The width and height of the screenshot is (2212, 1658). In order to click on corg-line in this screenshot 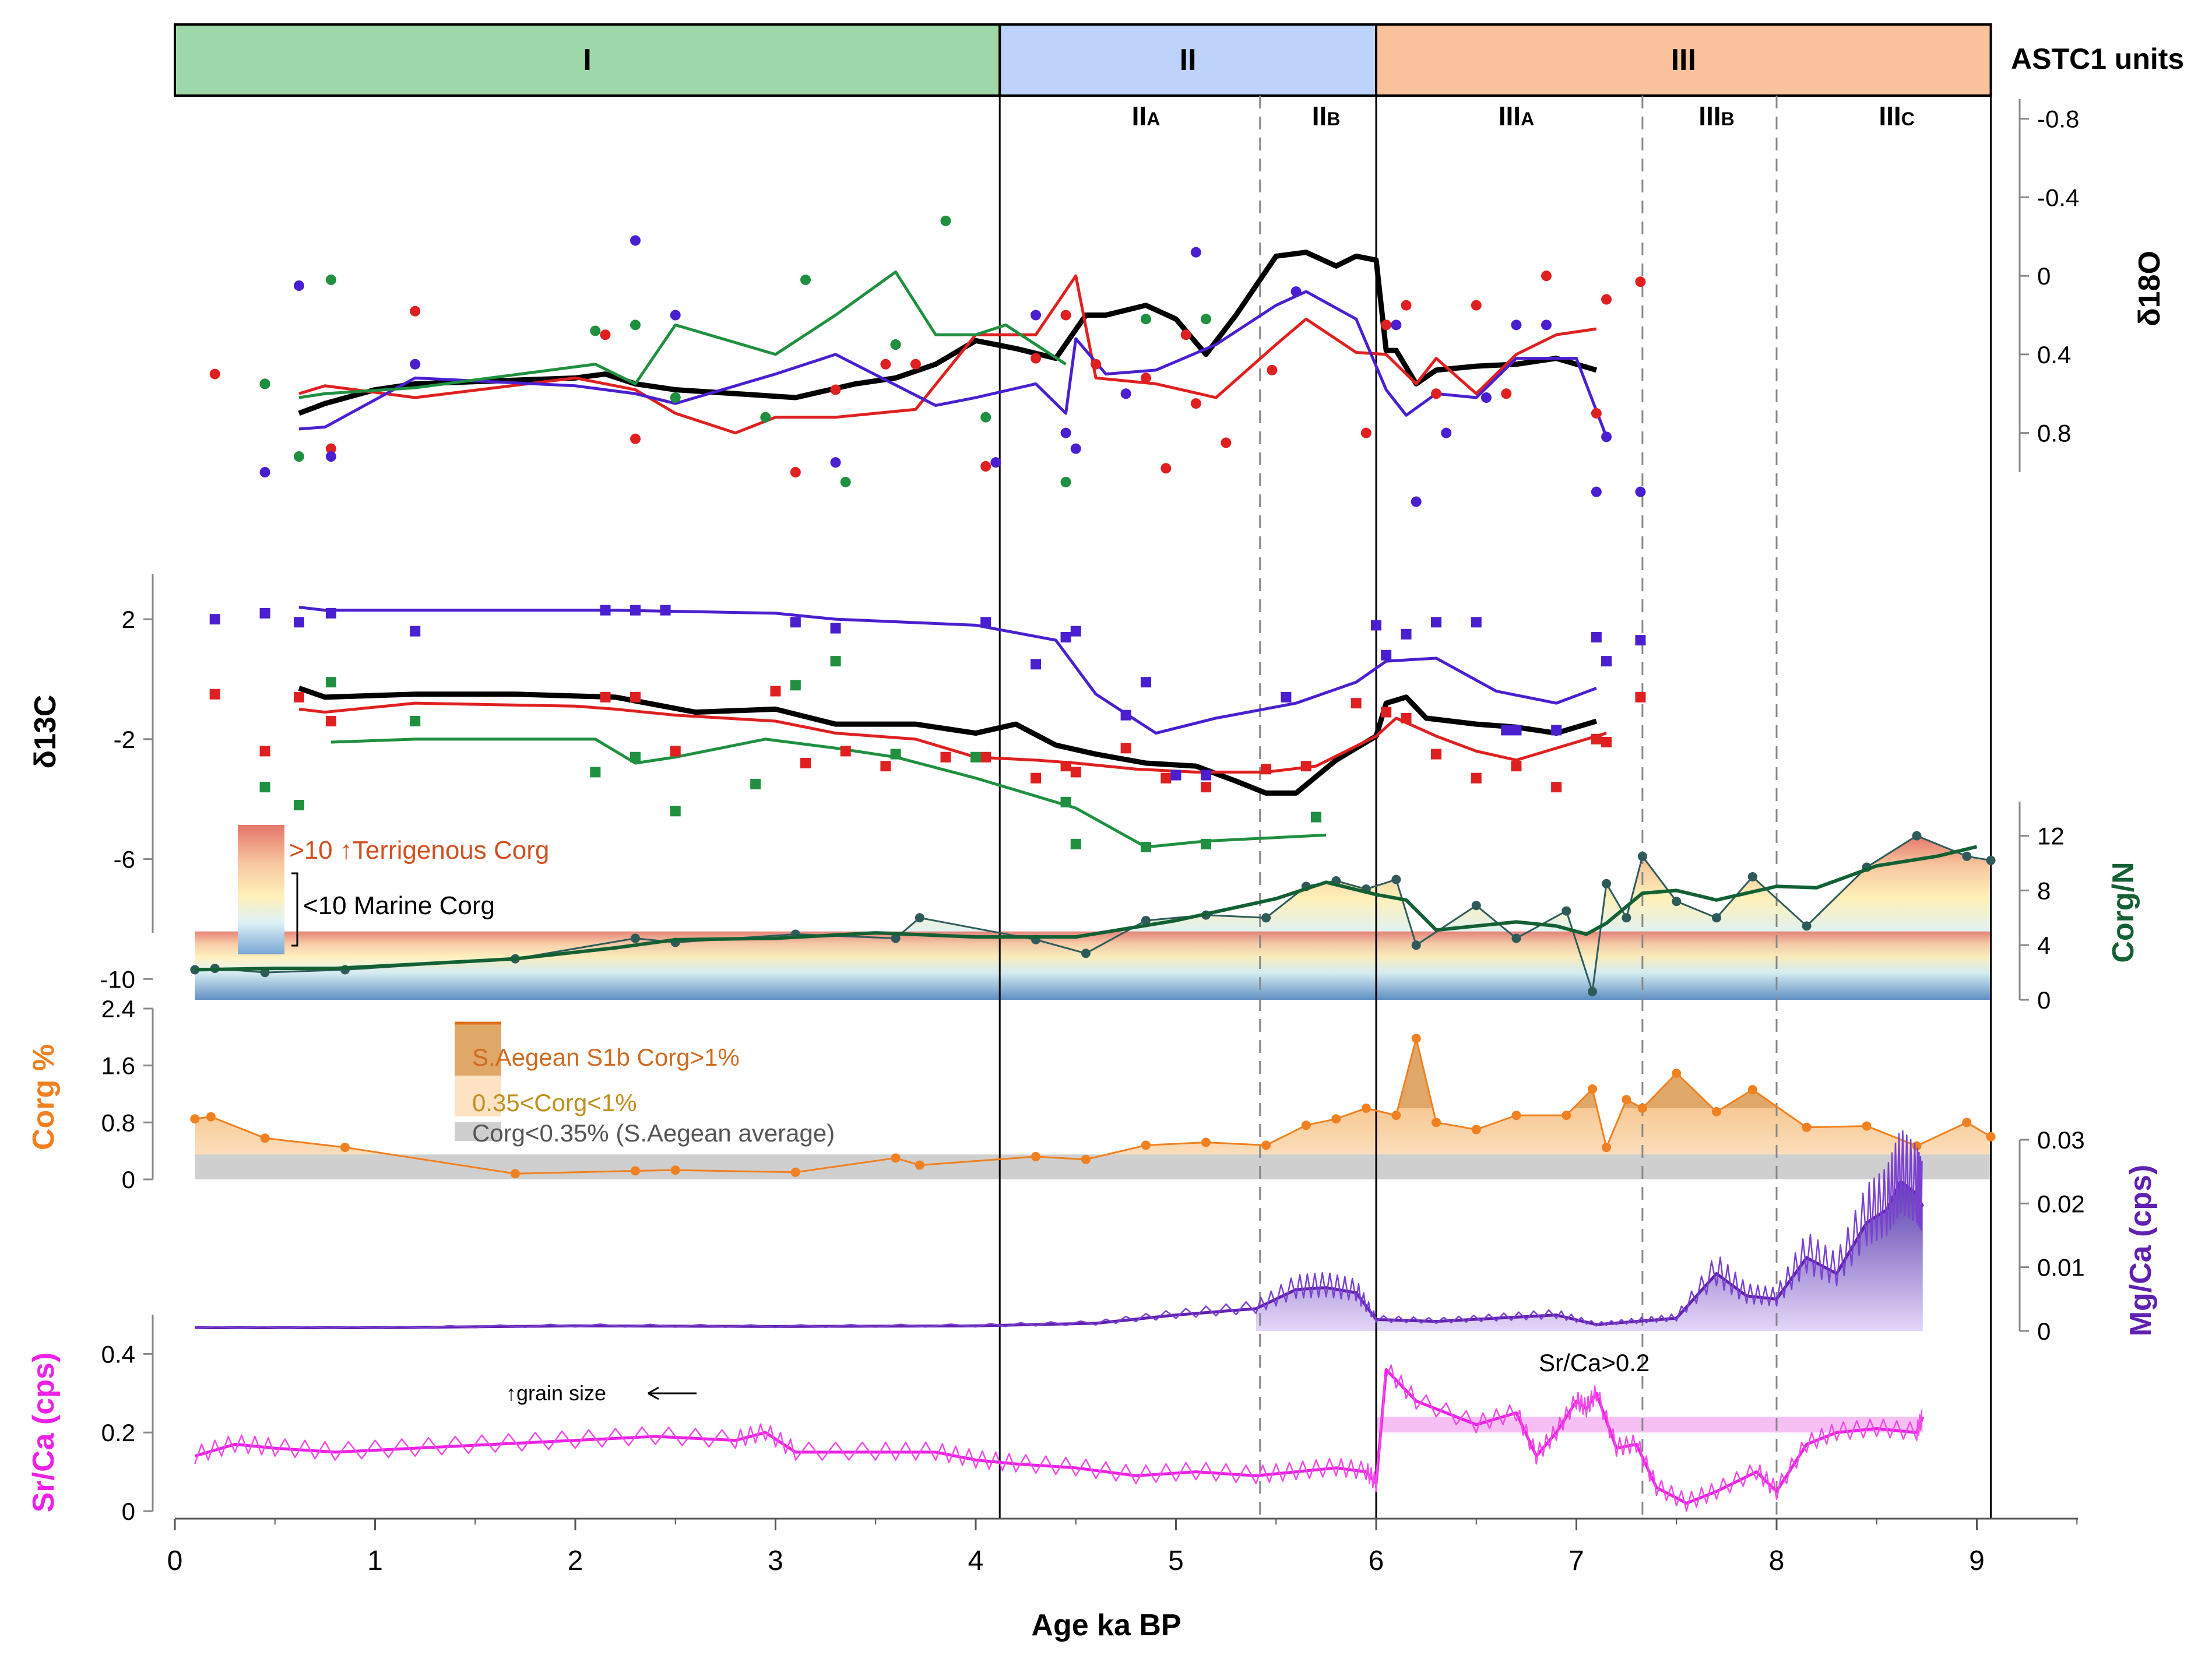, I will do `click(1093, 1106)`.